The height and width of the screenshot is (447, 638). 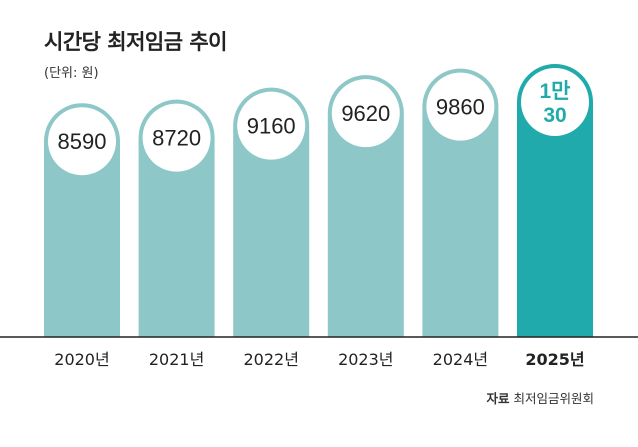 I want to click on data-label: 1만 30, so click(x=555, y=103).